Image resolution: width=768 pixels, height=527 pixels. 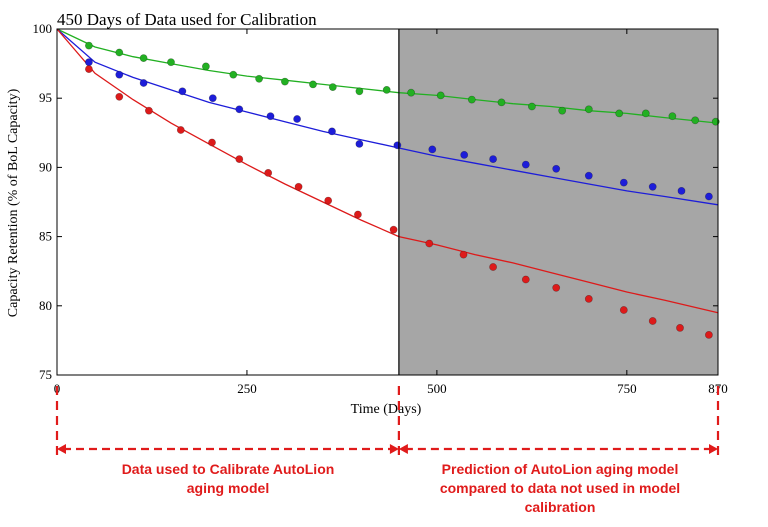 I want to click on y-tick-label: 75, so click(x=45, y=374).